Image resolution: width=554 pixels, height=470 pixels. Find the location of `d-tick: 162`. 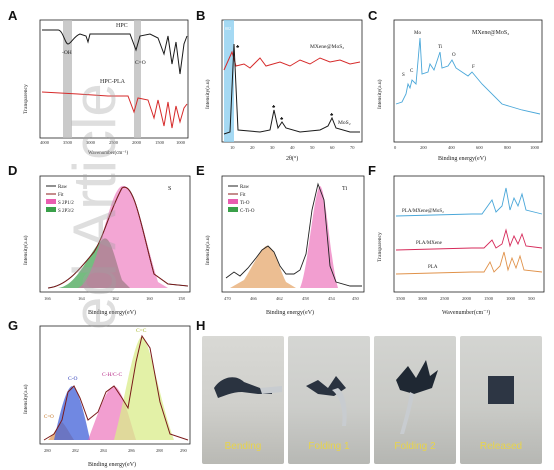

d-tick: 162 is located at coordinates (115, 298).